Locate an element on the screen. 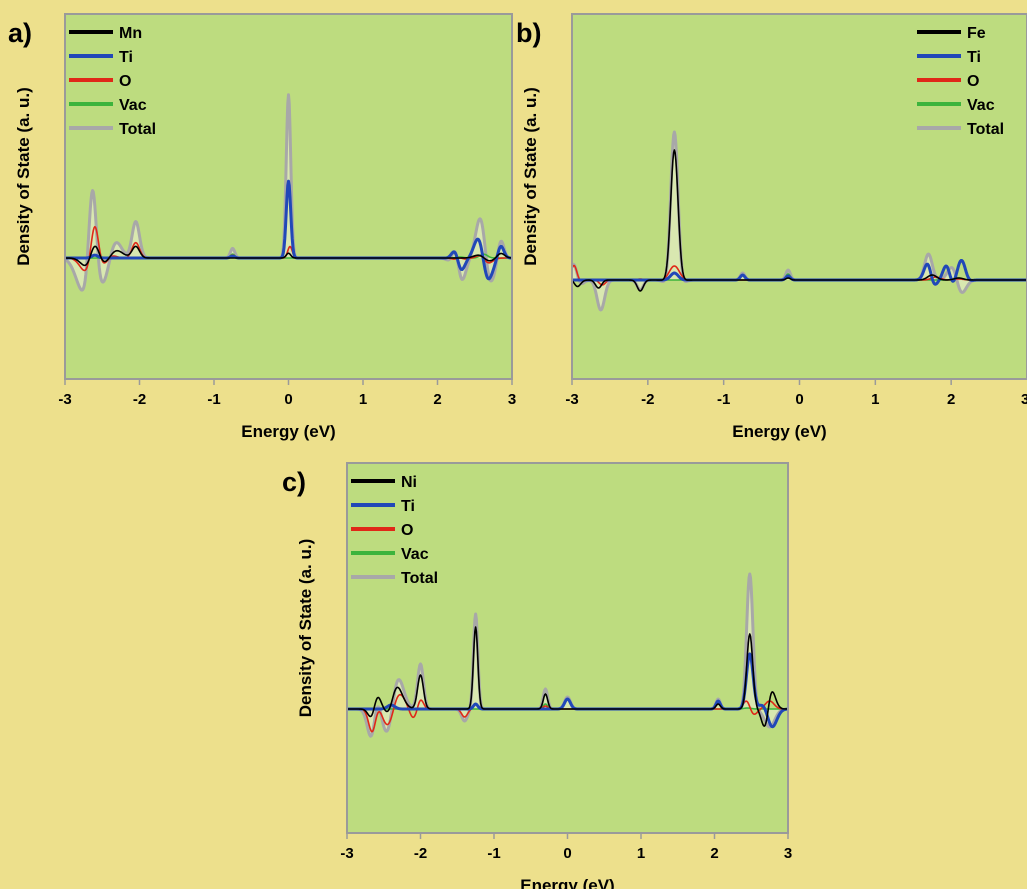 Image resolution: width=1027 pixels, height=889 pixels. panel-label: c) is located at coordinates (294, 482).